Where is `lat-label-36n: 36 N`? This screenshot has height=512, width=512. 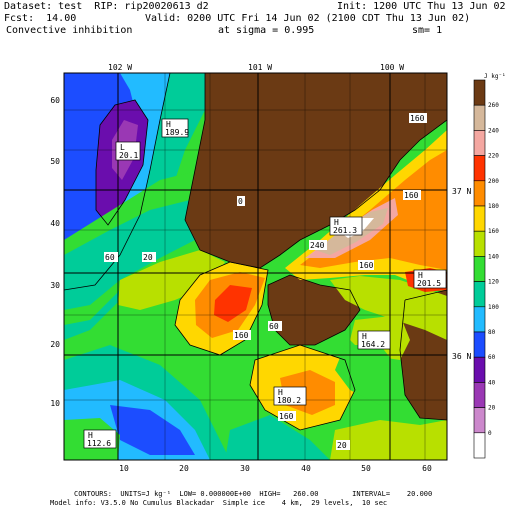 lat-label-36n: 36 N is located at coordinates (461, 356).